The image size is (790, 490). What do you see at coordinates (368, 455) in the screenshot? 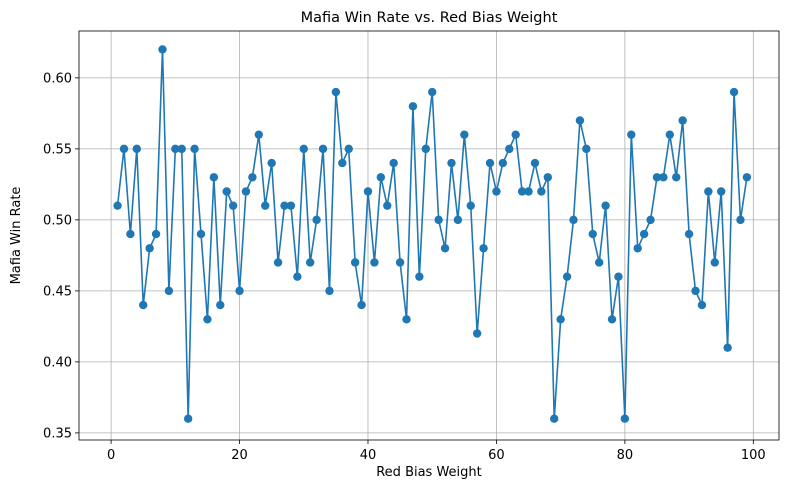
I see `x-tick-label: 40` at bounding box center [368, 455].